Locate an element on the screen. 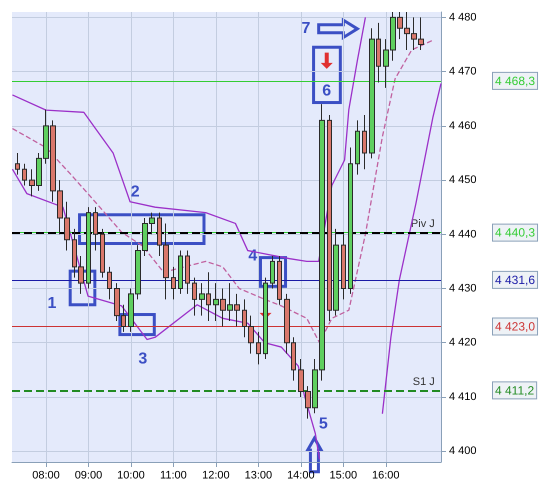 The image size is (559, 497). ref-line-label: 4 423,0 is located at coordinates (515, 326).